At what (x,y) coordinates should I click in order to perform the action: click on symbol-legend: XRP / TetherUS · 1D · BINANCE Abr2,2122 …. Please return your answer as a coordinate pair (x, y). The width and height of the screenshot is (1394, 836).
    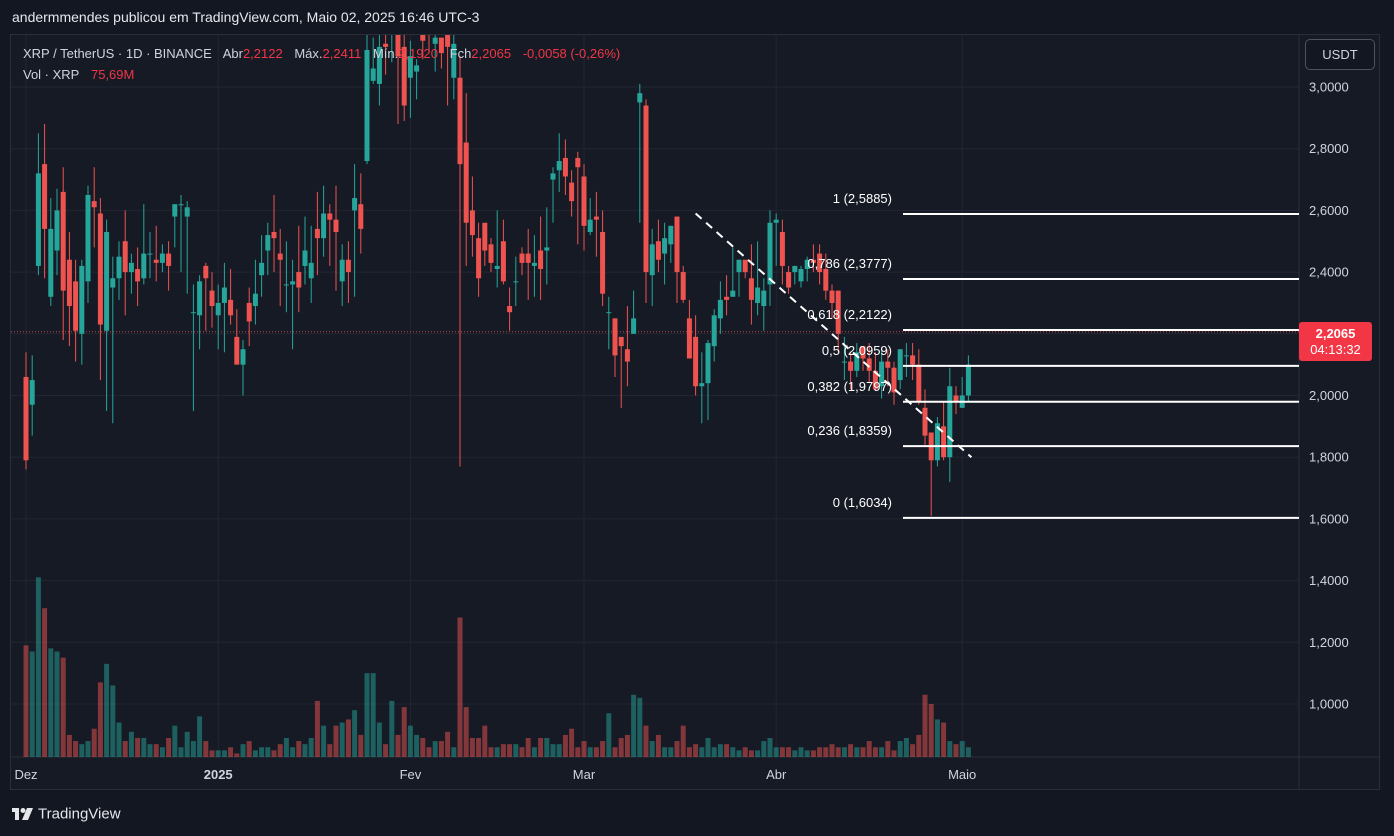
    Looking at the image, I should click on (321, 53).